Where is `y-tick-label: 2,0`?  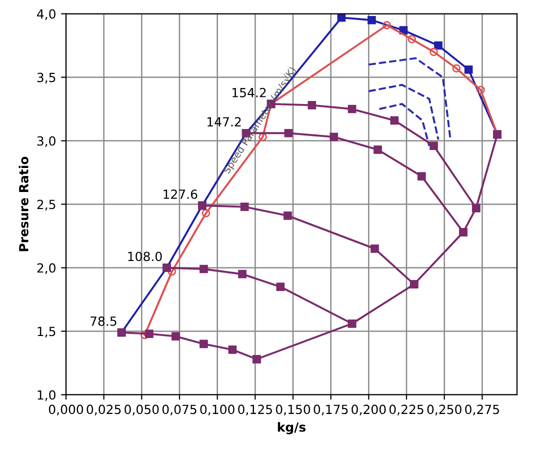 y-tick-label: 2,0 is located at coordinates (46, 268).